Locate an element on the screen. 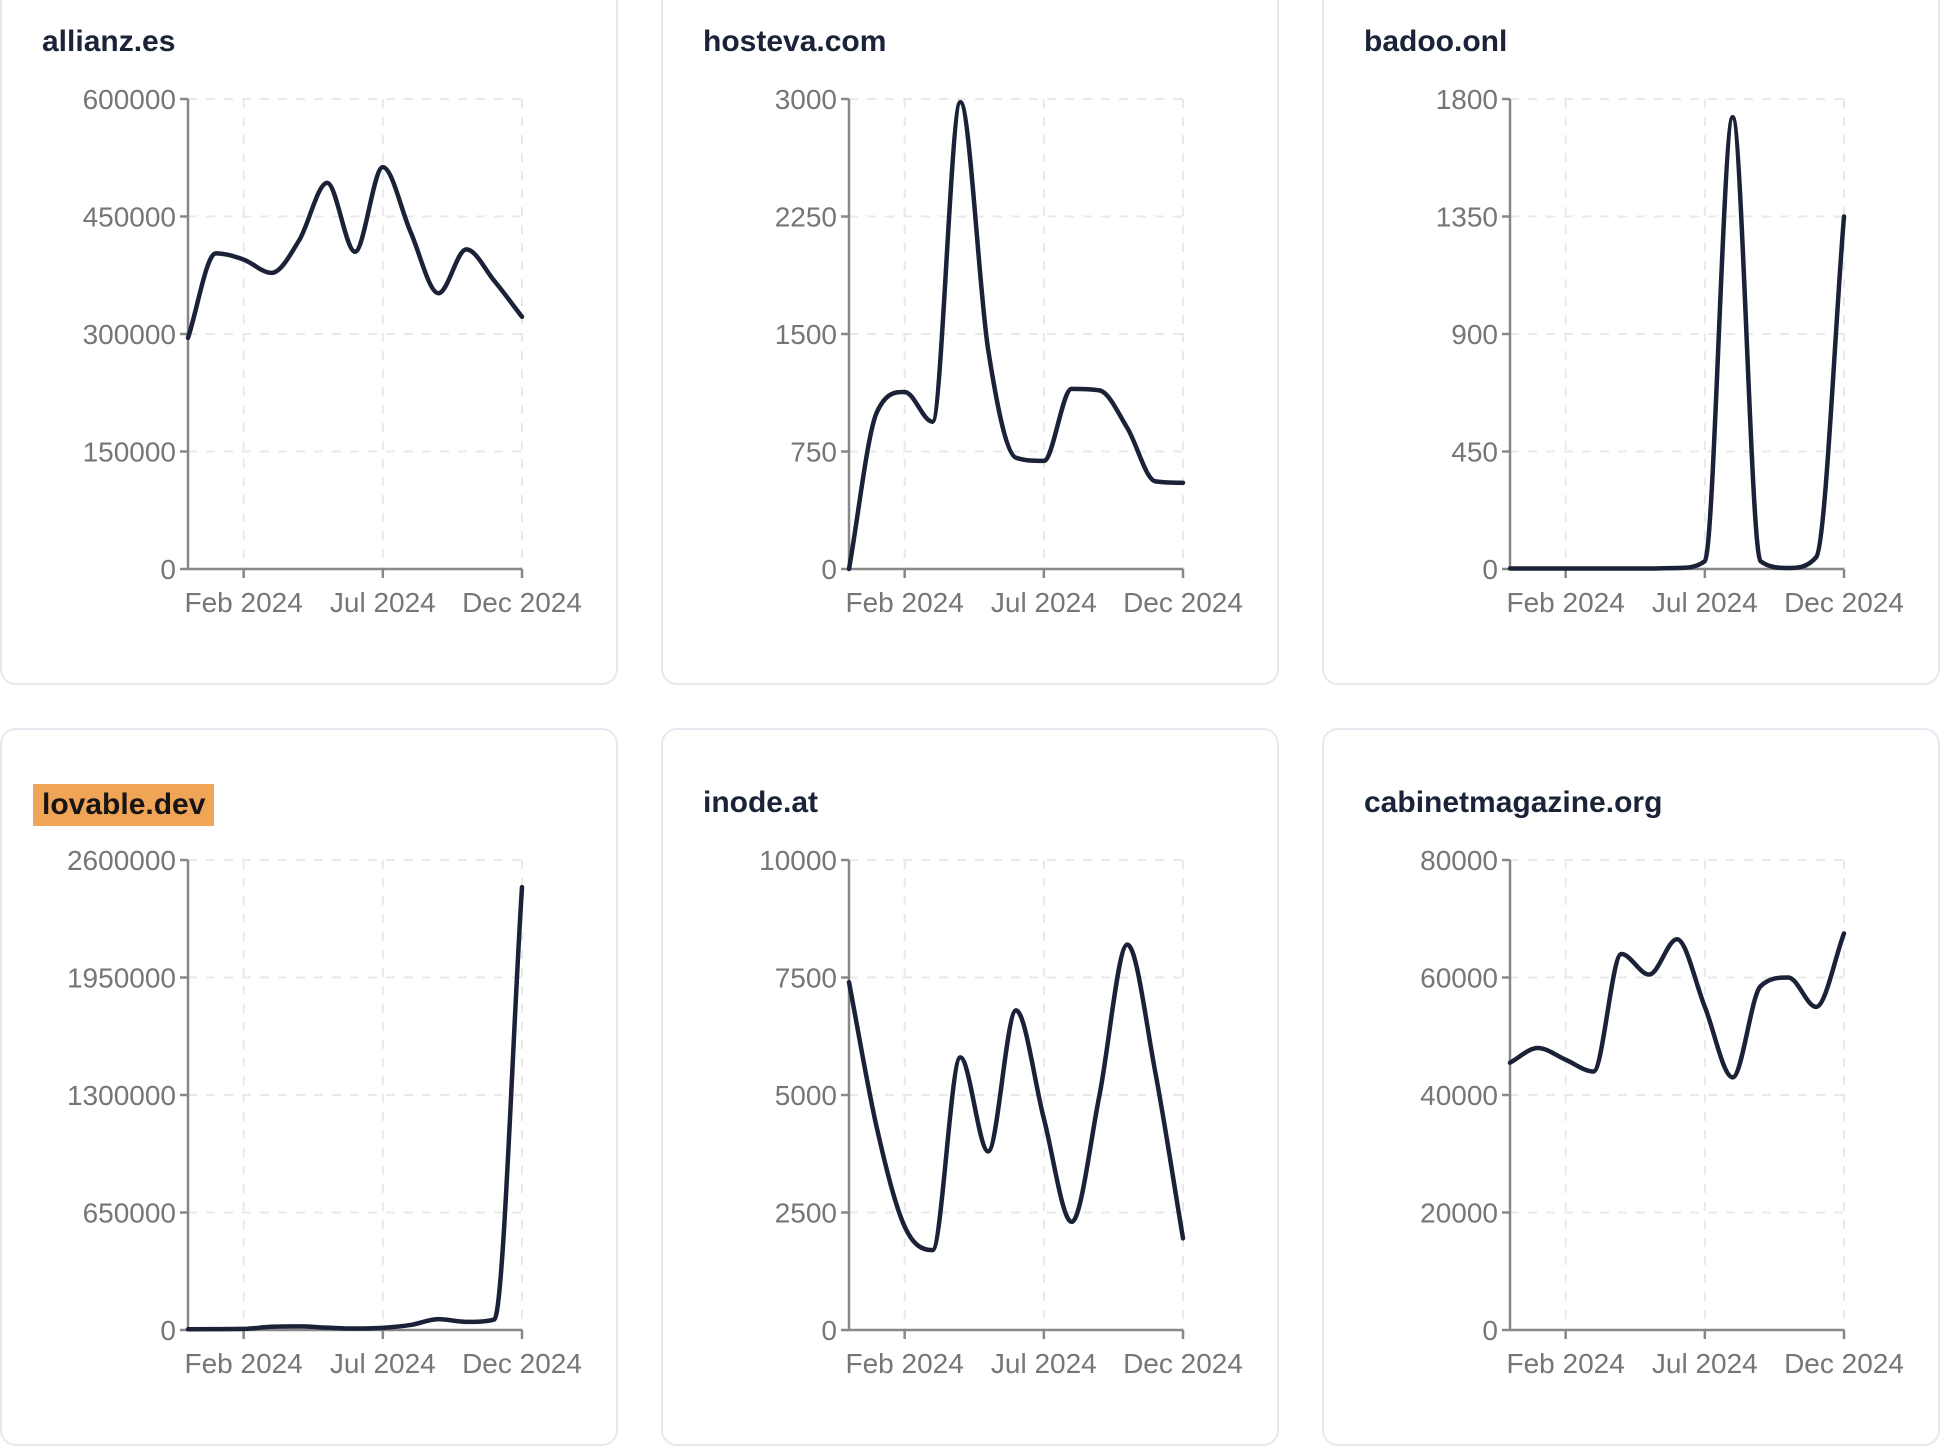 The image size is (1940, 1452). domain-title-text: lovable.dev is located at coordinates (124, 805).